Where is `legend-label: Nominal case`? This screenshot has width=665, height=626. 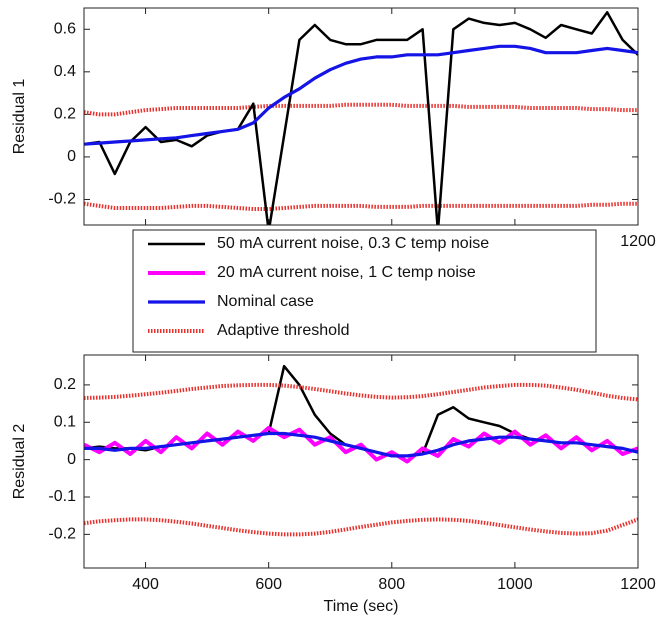
legend-label: Nominal case is located at coordinates (265, 301).